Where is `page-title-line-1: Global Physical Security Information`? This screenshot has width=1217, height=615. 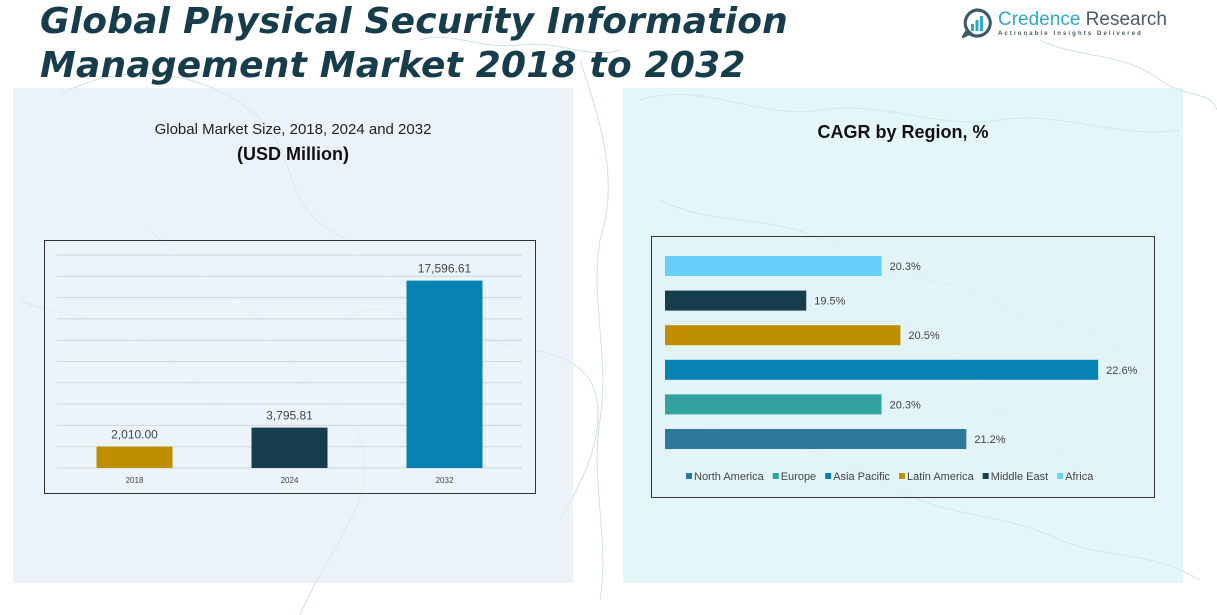
page-title-line-1: Global Physical Security Information is located at coordinates (414, 21).